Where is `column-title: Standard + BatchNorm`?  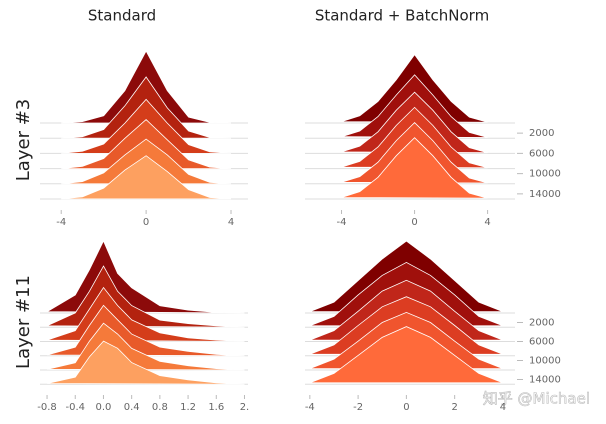 column-title: Standard + BatchNorm is located at coordinates (402, 16).